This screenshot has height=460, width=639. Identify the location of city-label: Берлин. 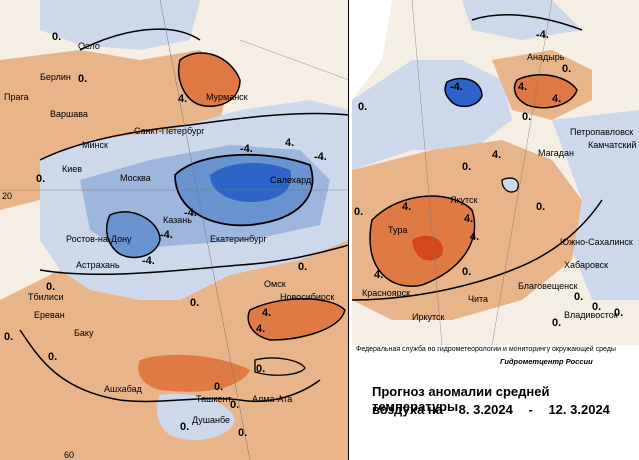
(55, 77).